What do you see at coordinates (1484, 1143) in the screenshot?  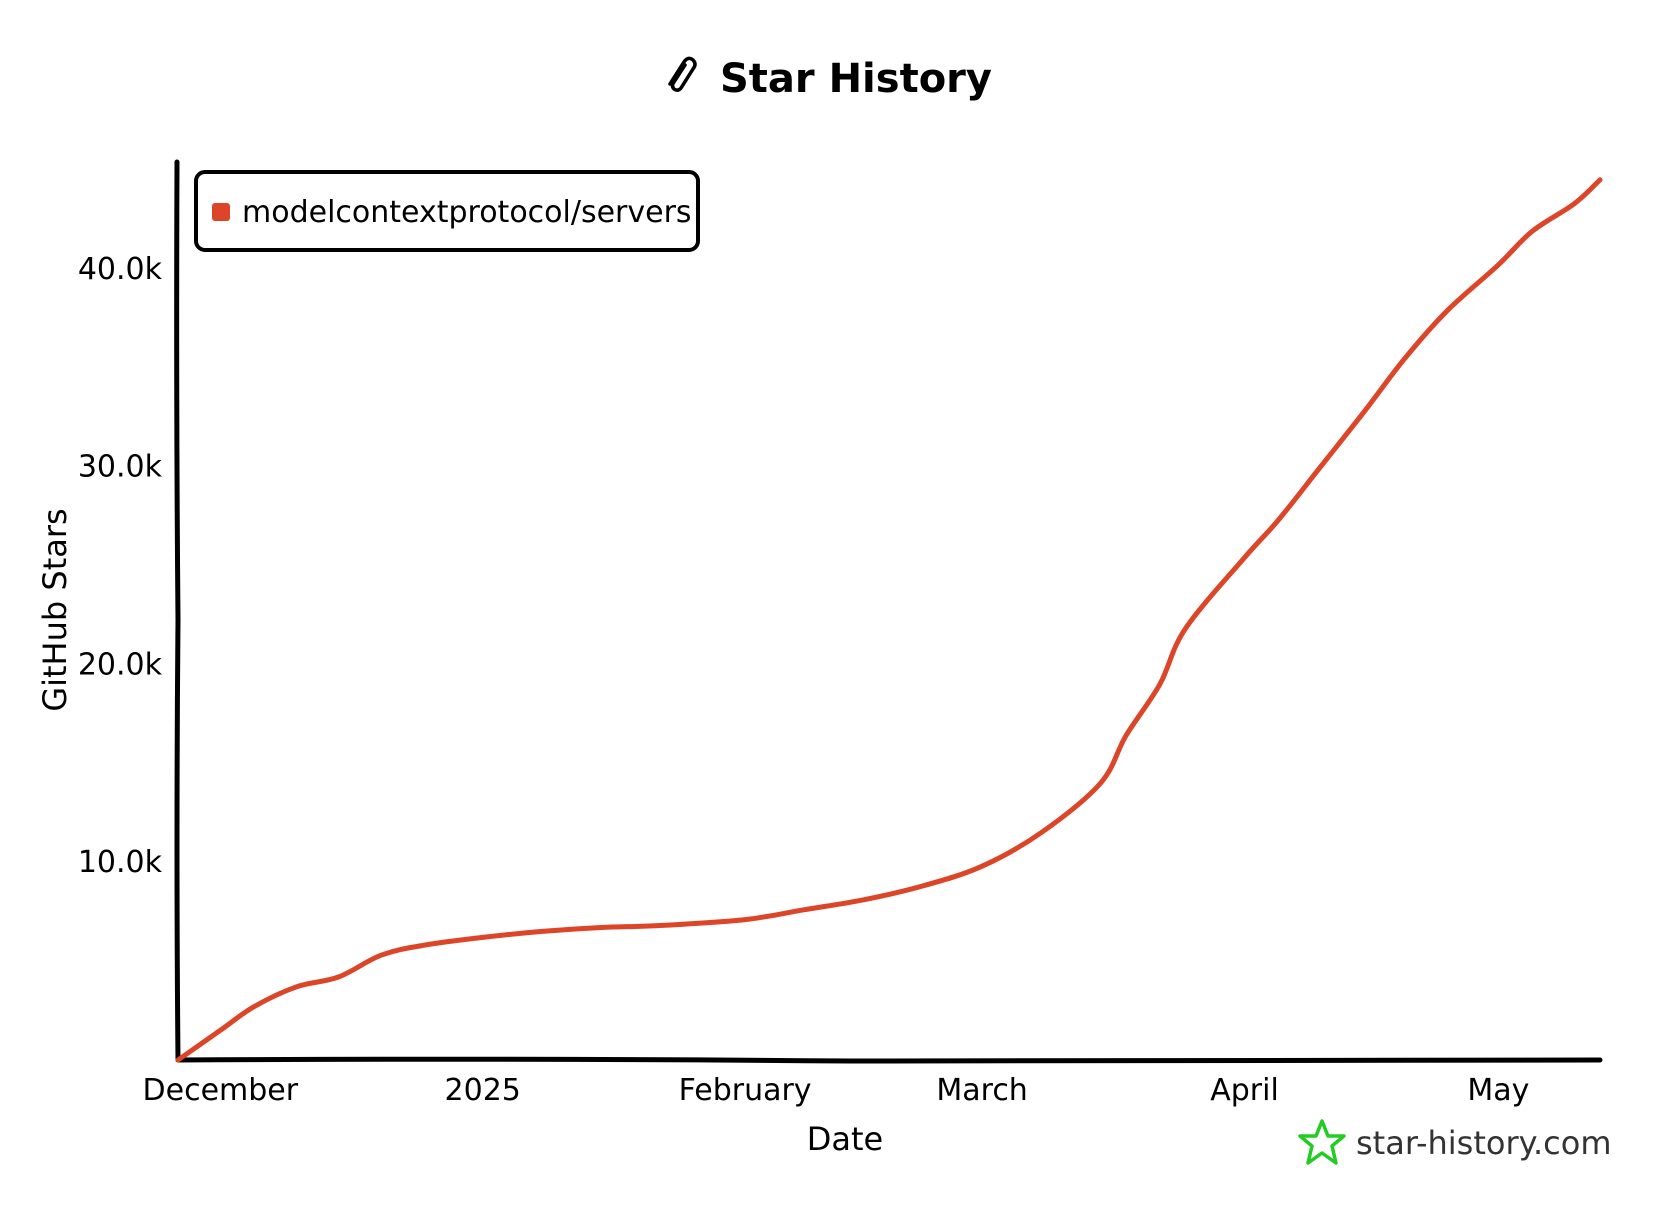 I see `watermark-text: star-history.com` at bounding box center [1484, 1143].